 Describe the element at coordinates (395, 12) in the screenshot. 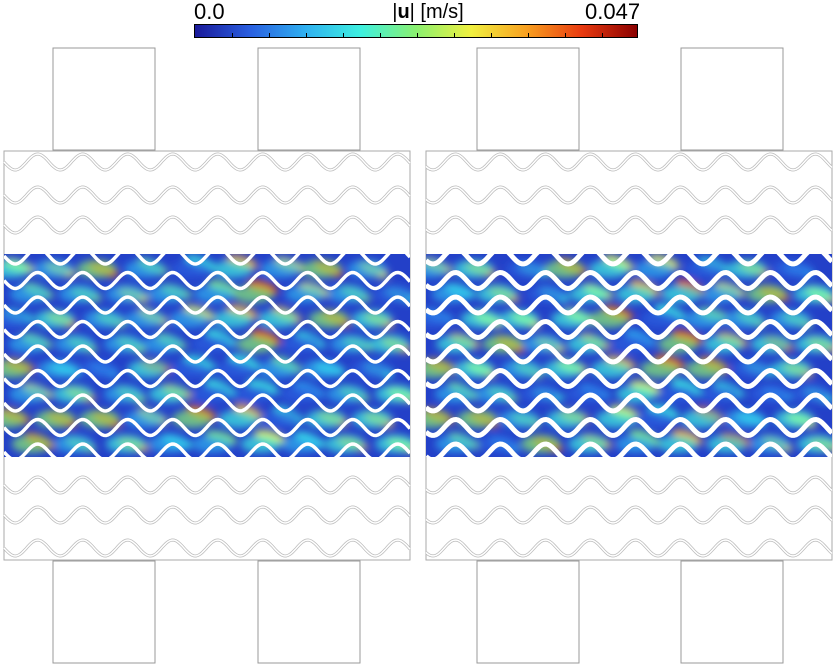

I see `colorbar-title-prefix: |` at that location.